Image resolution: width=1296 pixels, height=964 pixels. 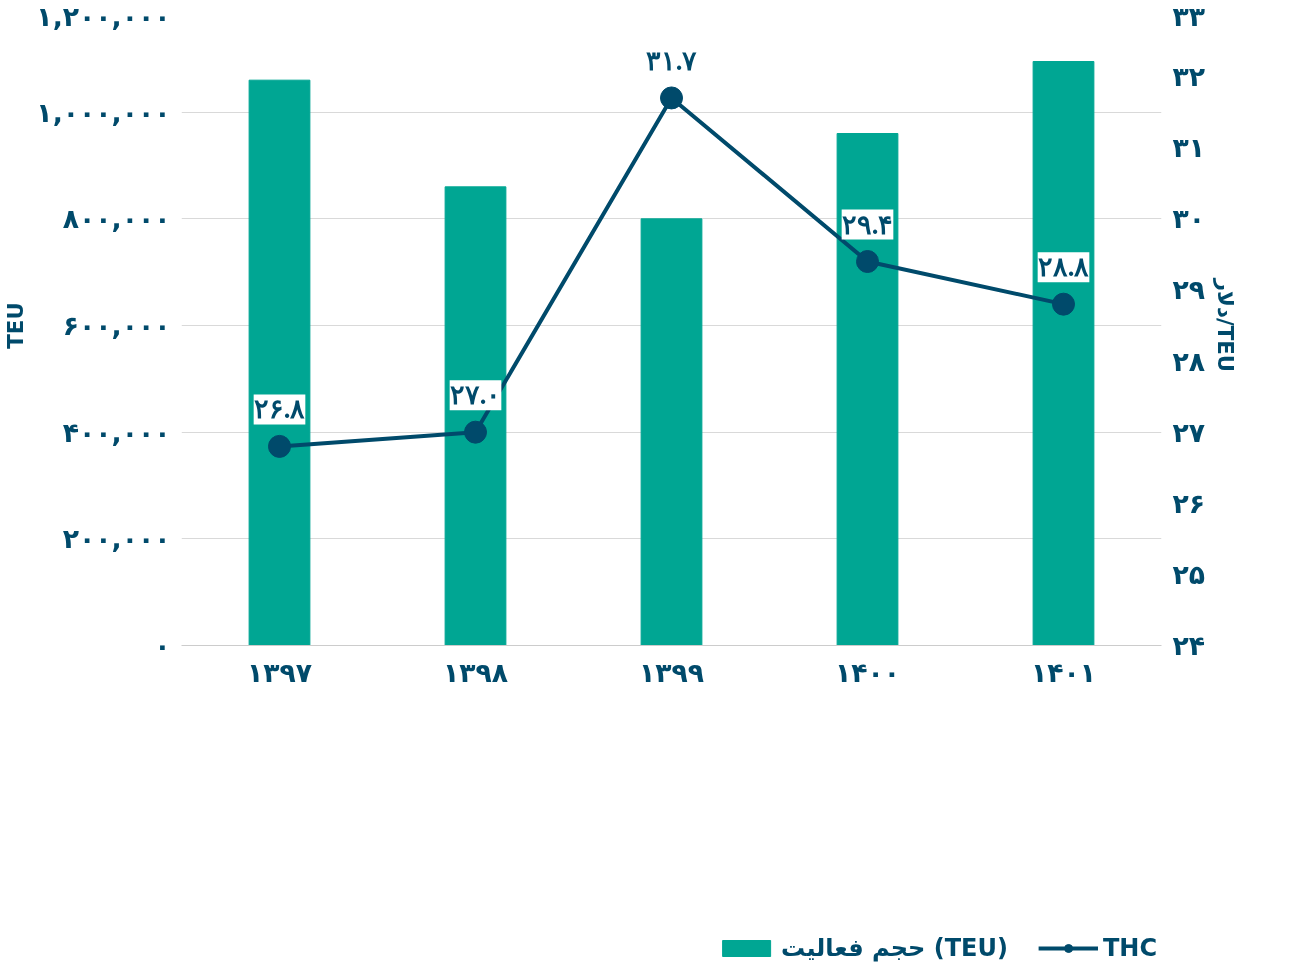 I want to click on y-axis-title: TEU, so click(x=16, y=325).